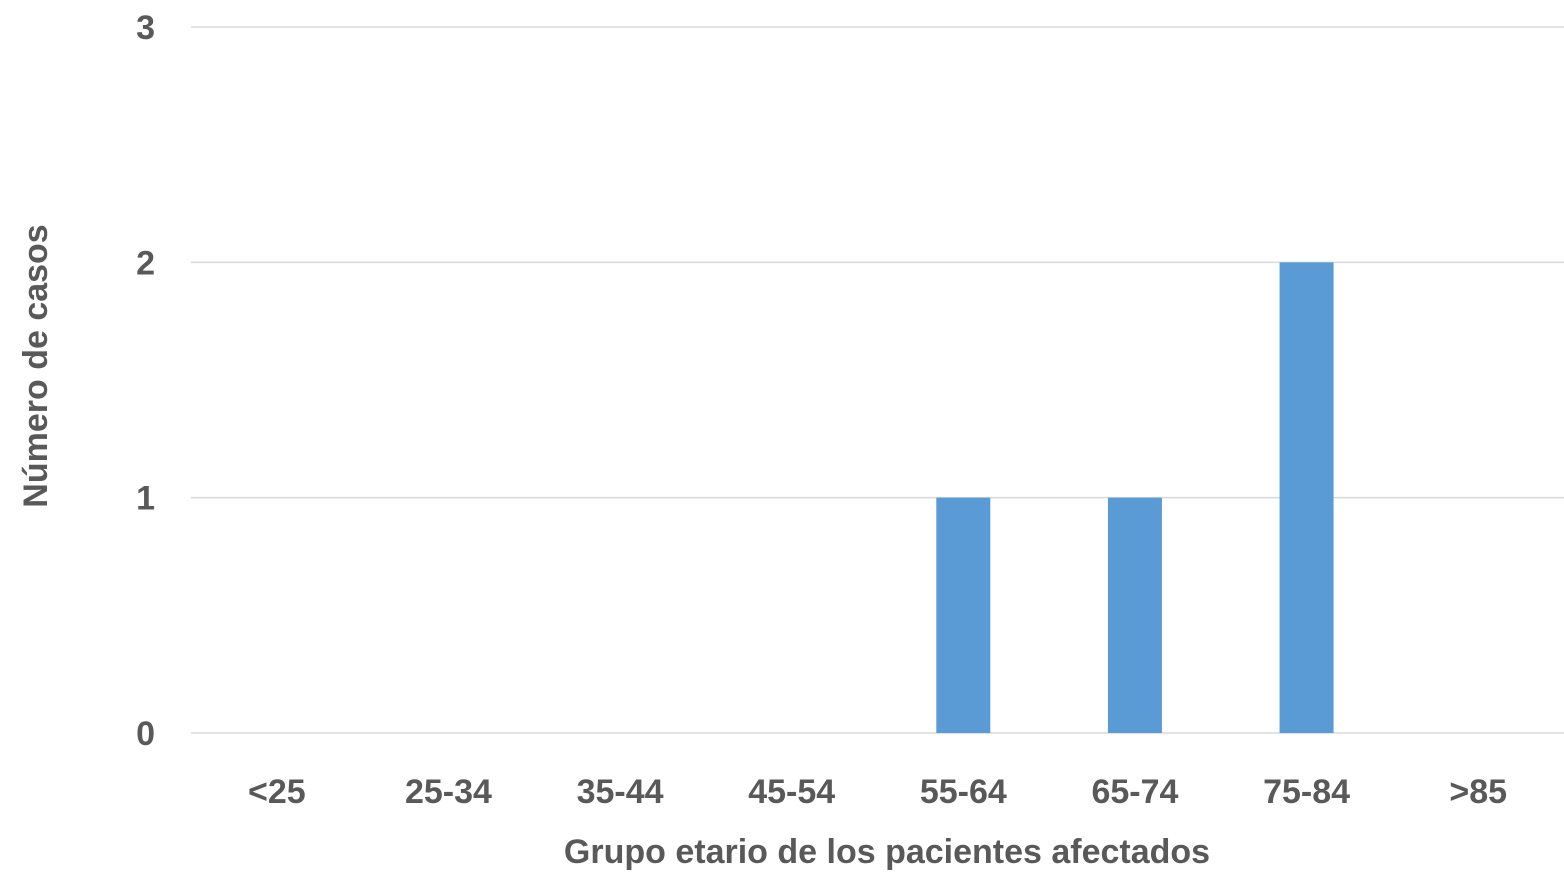 The width and height of the screenshot is (1564, 876). I want to click on y-tick-label: 1, so click(145, 499).